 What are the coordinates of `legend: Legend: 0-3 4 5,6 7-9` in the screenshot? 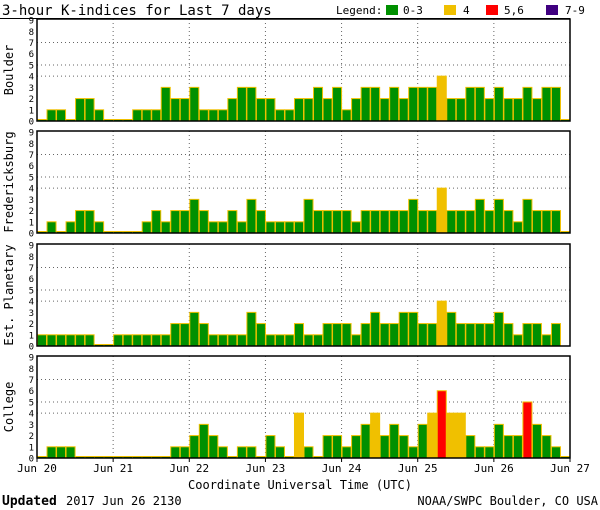 It's located at (460, 10).